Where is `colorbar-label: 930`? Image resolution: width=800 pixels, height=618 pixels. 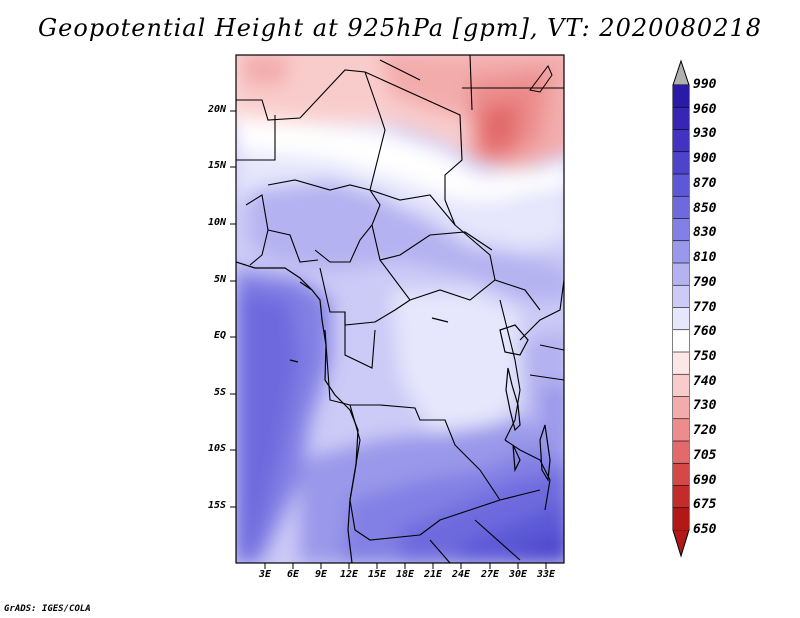
colorbar-label: 930 is located at coordinates (705, 134).